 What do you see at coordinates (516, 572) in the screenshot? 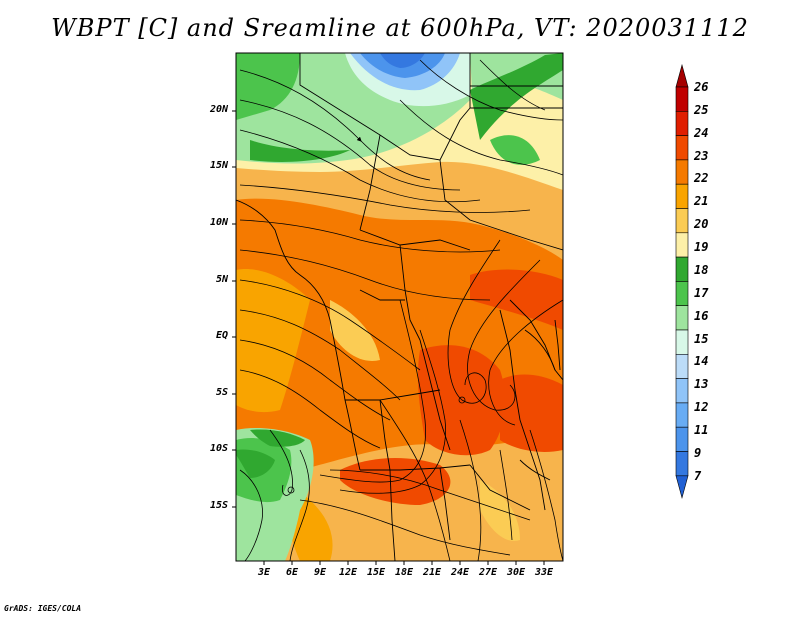
I see `lon-label: 30E` at bounding box center [516, 572].